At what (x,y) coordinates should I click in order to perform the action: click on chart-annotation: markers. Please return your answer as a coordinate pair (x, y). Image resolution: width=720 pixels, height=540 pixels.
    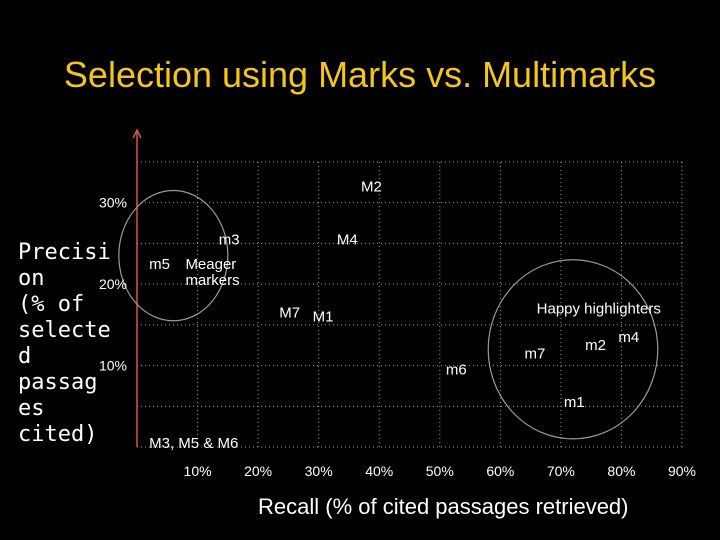
    Looking at the image, I should click on (212, 280).